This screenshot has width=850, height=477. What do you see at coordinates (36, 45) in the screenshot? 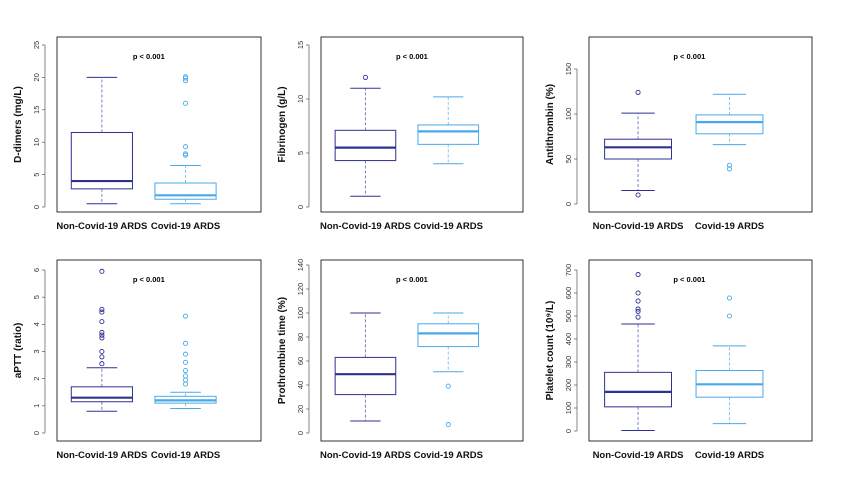
I see `y-tick-label: 25` at bounding box center [36, 45].